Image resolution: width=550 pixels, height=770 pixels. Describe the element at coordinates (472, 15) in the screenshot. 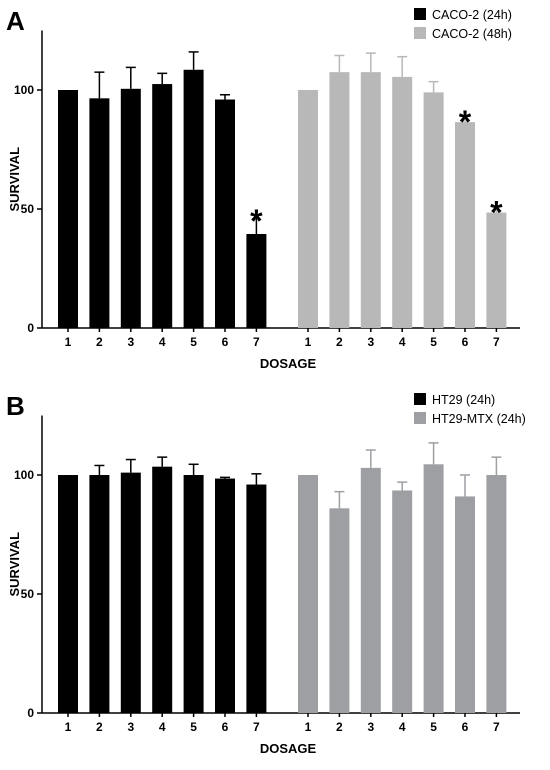

I see `legend-label: CACO-2 (24h)` at that location.